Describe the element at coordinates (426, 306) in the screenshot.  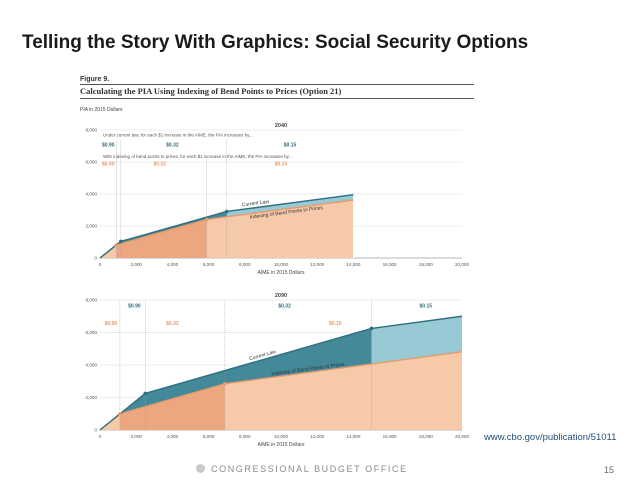
I see `p2-current-rate-label: $0.15` at that location.